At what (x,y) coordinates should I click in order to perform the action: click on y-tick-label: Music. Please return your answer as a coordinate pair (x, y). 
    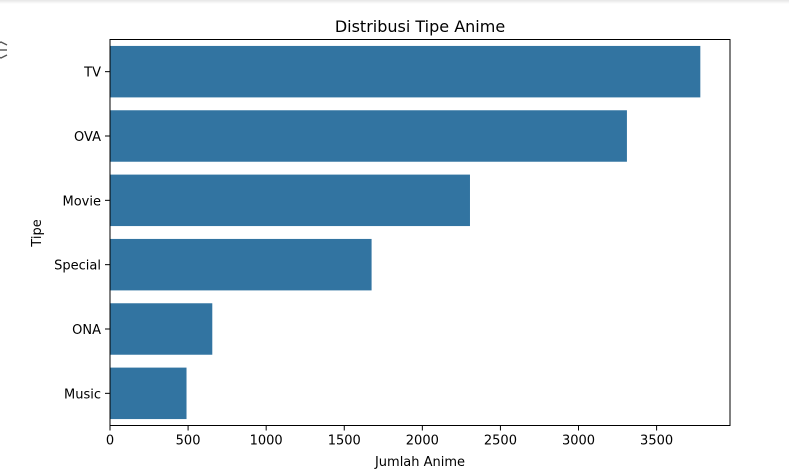
    Looking at the image, I should click on (82, 394).